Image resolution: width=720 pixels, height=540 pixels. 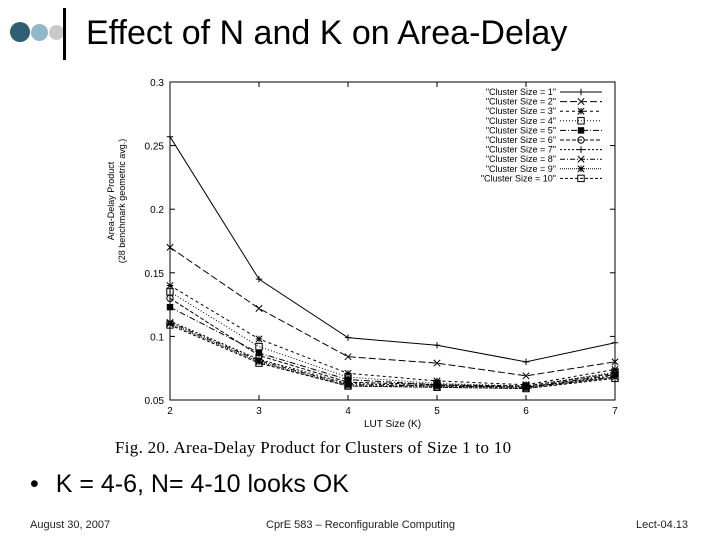 What do you see at coordinates (521, 150) in the screenshot?
I see `legend-label-7: "Cluster Size = 7"` at bounding box center [521, 150].